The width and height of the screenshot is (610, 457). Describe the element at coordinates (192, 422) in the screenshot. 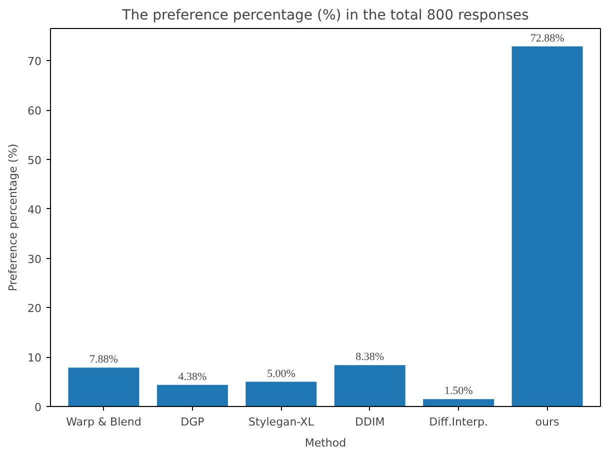

I see `x-tick-label: DGP` at that location.